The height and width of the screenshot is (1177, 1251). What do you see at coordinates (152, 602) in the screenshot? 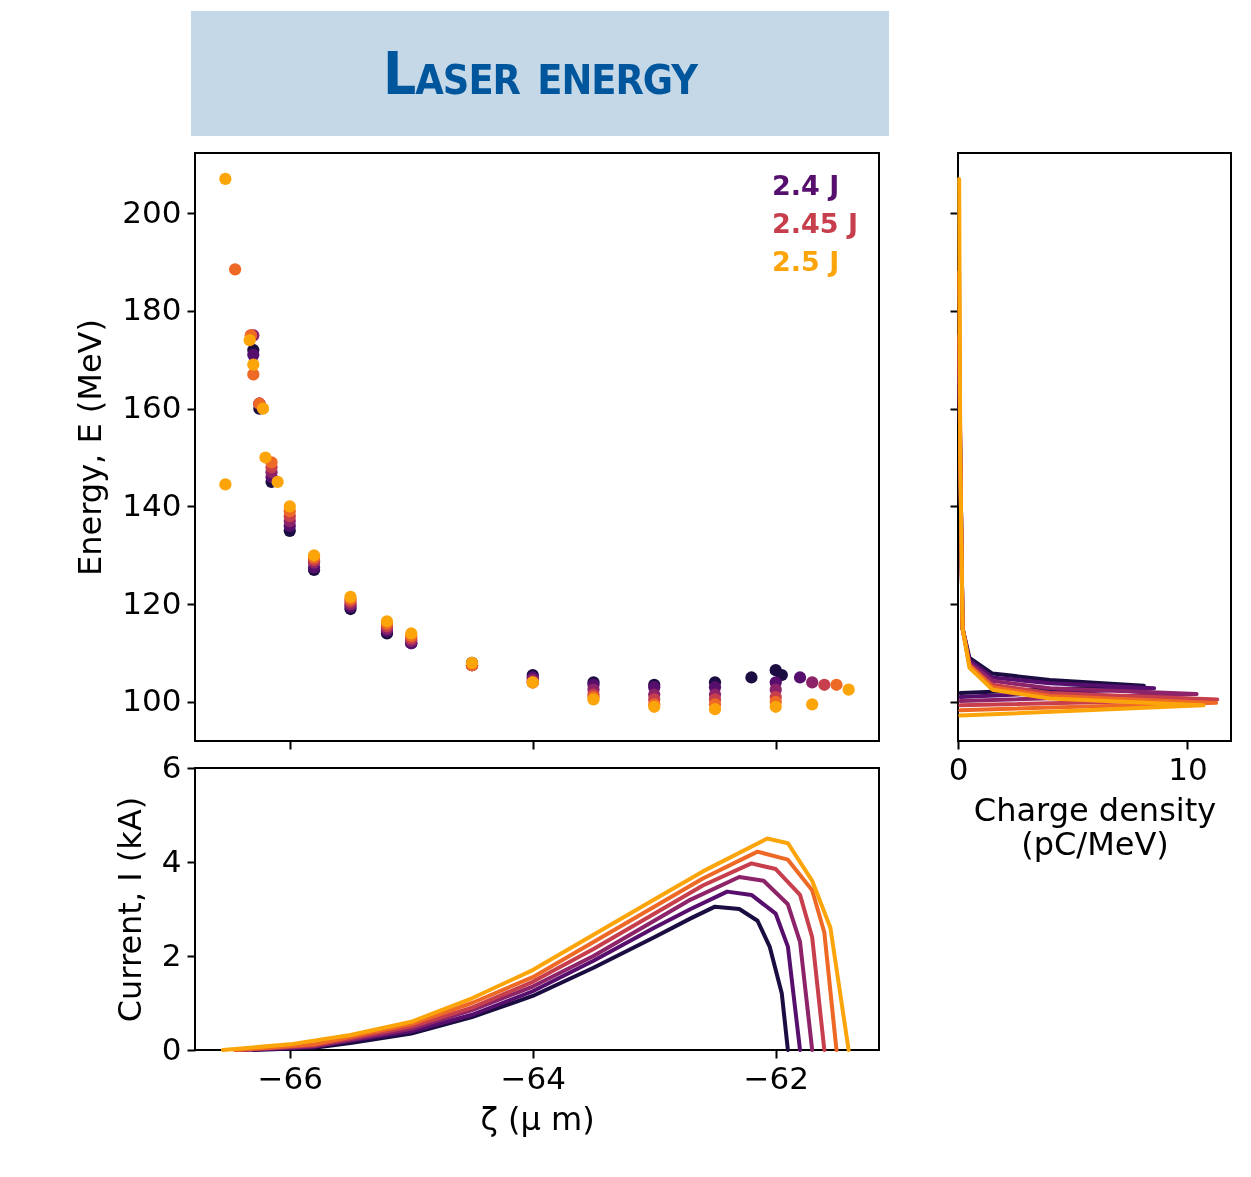
I see `y-tick-label: 120` at bounding box center [152, 602].